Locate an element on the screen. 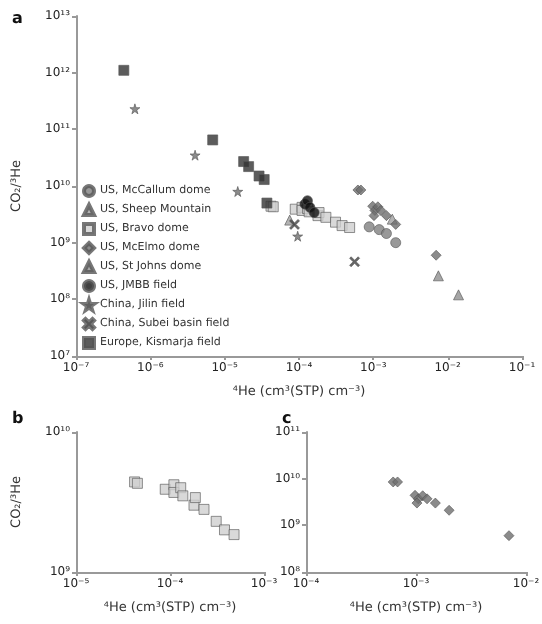 The height and width of the screenshot is (624, 542). chart-title: b is located at coordinates (18, 418).